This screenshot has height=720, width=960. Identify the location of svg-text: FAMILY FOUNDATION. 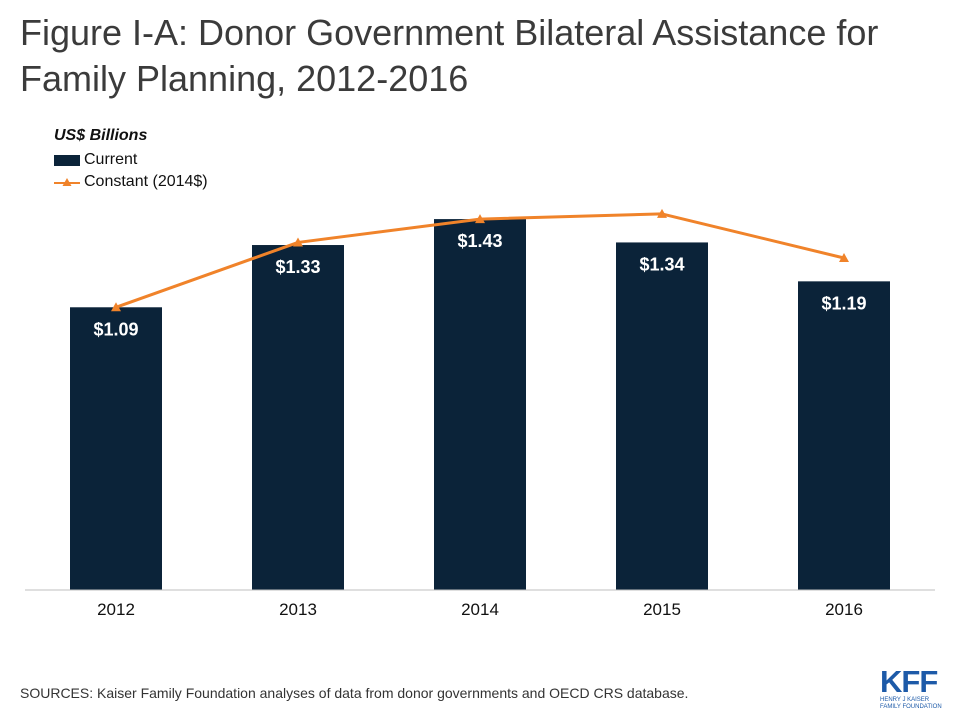
(911, 707).